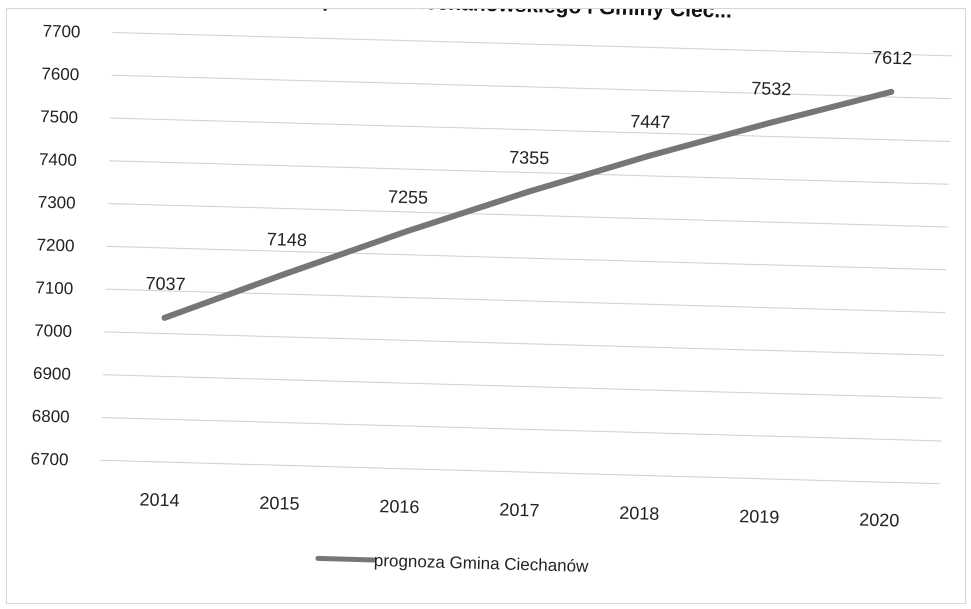 This screenshot has height=609, width=971. I want to click on x-tick-label: 2018, so click(639, 513).